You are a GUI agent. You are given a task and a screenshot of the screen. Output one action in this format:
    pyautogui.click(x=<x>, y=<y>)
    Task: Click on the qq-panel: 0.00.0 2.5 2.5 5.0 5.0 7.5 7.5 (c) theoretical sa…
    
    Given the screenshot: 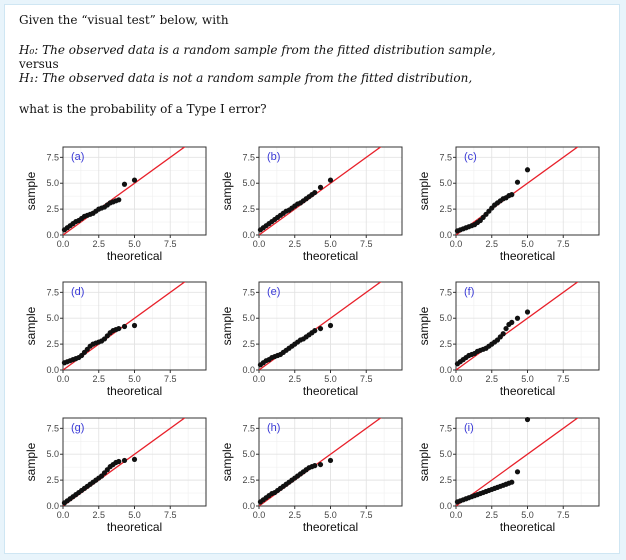 What is the action you would take?
    pyautogui.click(x=508, y=204)
    